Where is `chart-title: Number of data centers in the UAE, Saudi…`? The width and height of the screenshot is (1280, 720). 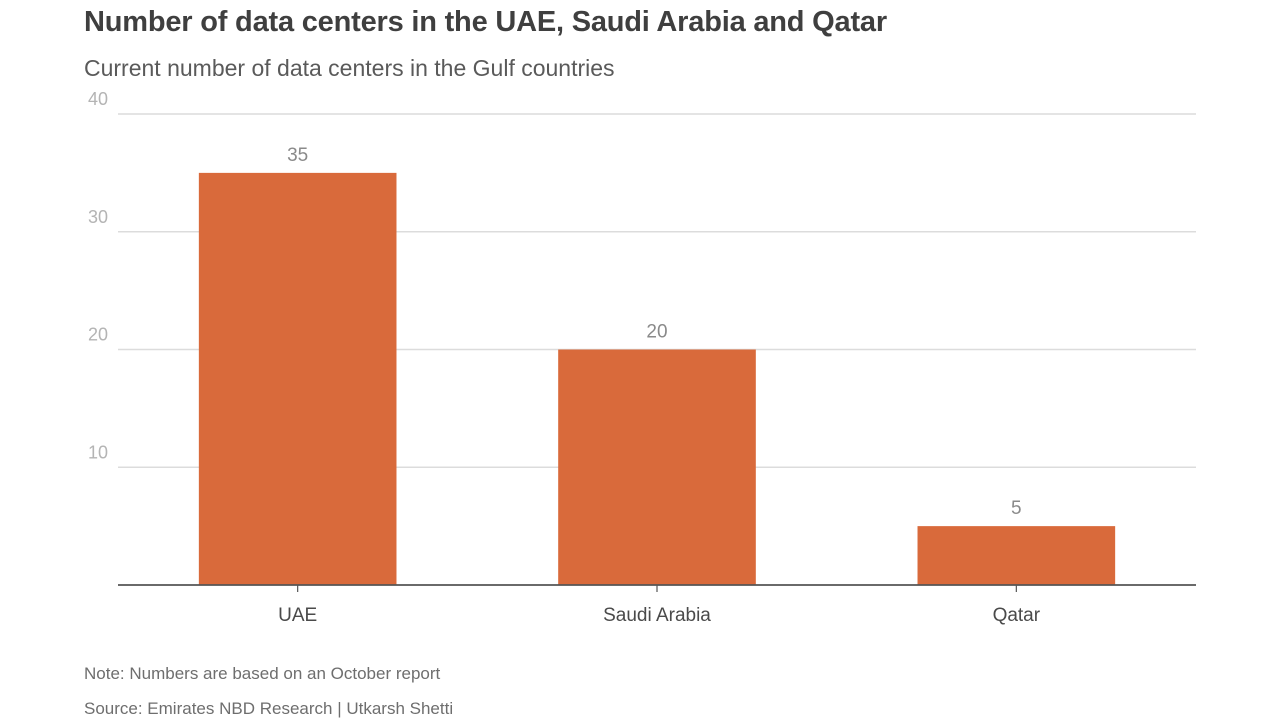
chart-title: Number of data centers in the UAE, Saudi… is located at coordinates (485, 22).